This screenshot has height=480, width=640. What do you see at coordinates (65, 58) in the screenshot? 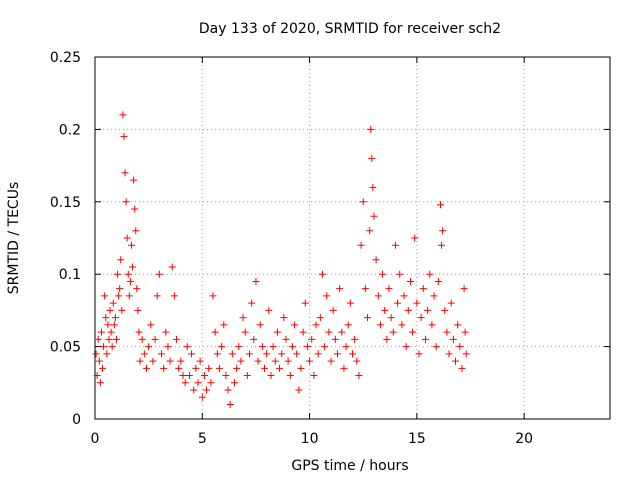
I see `y-tick-label: 0.25` at bounding box center [65, 58].